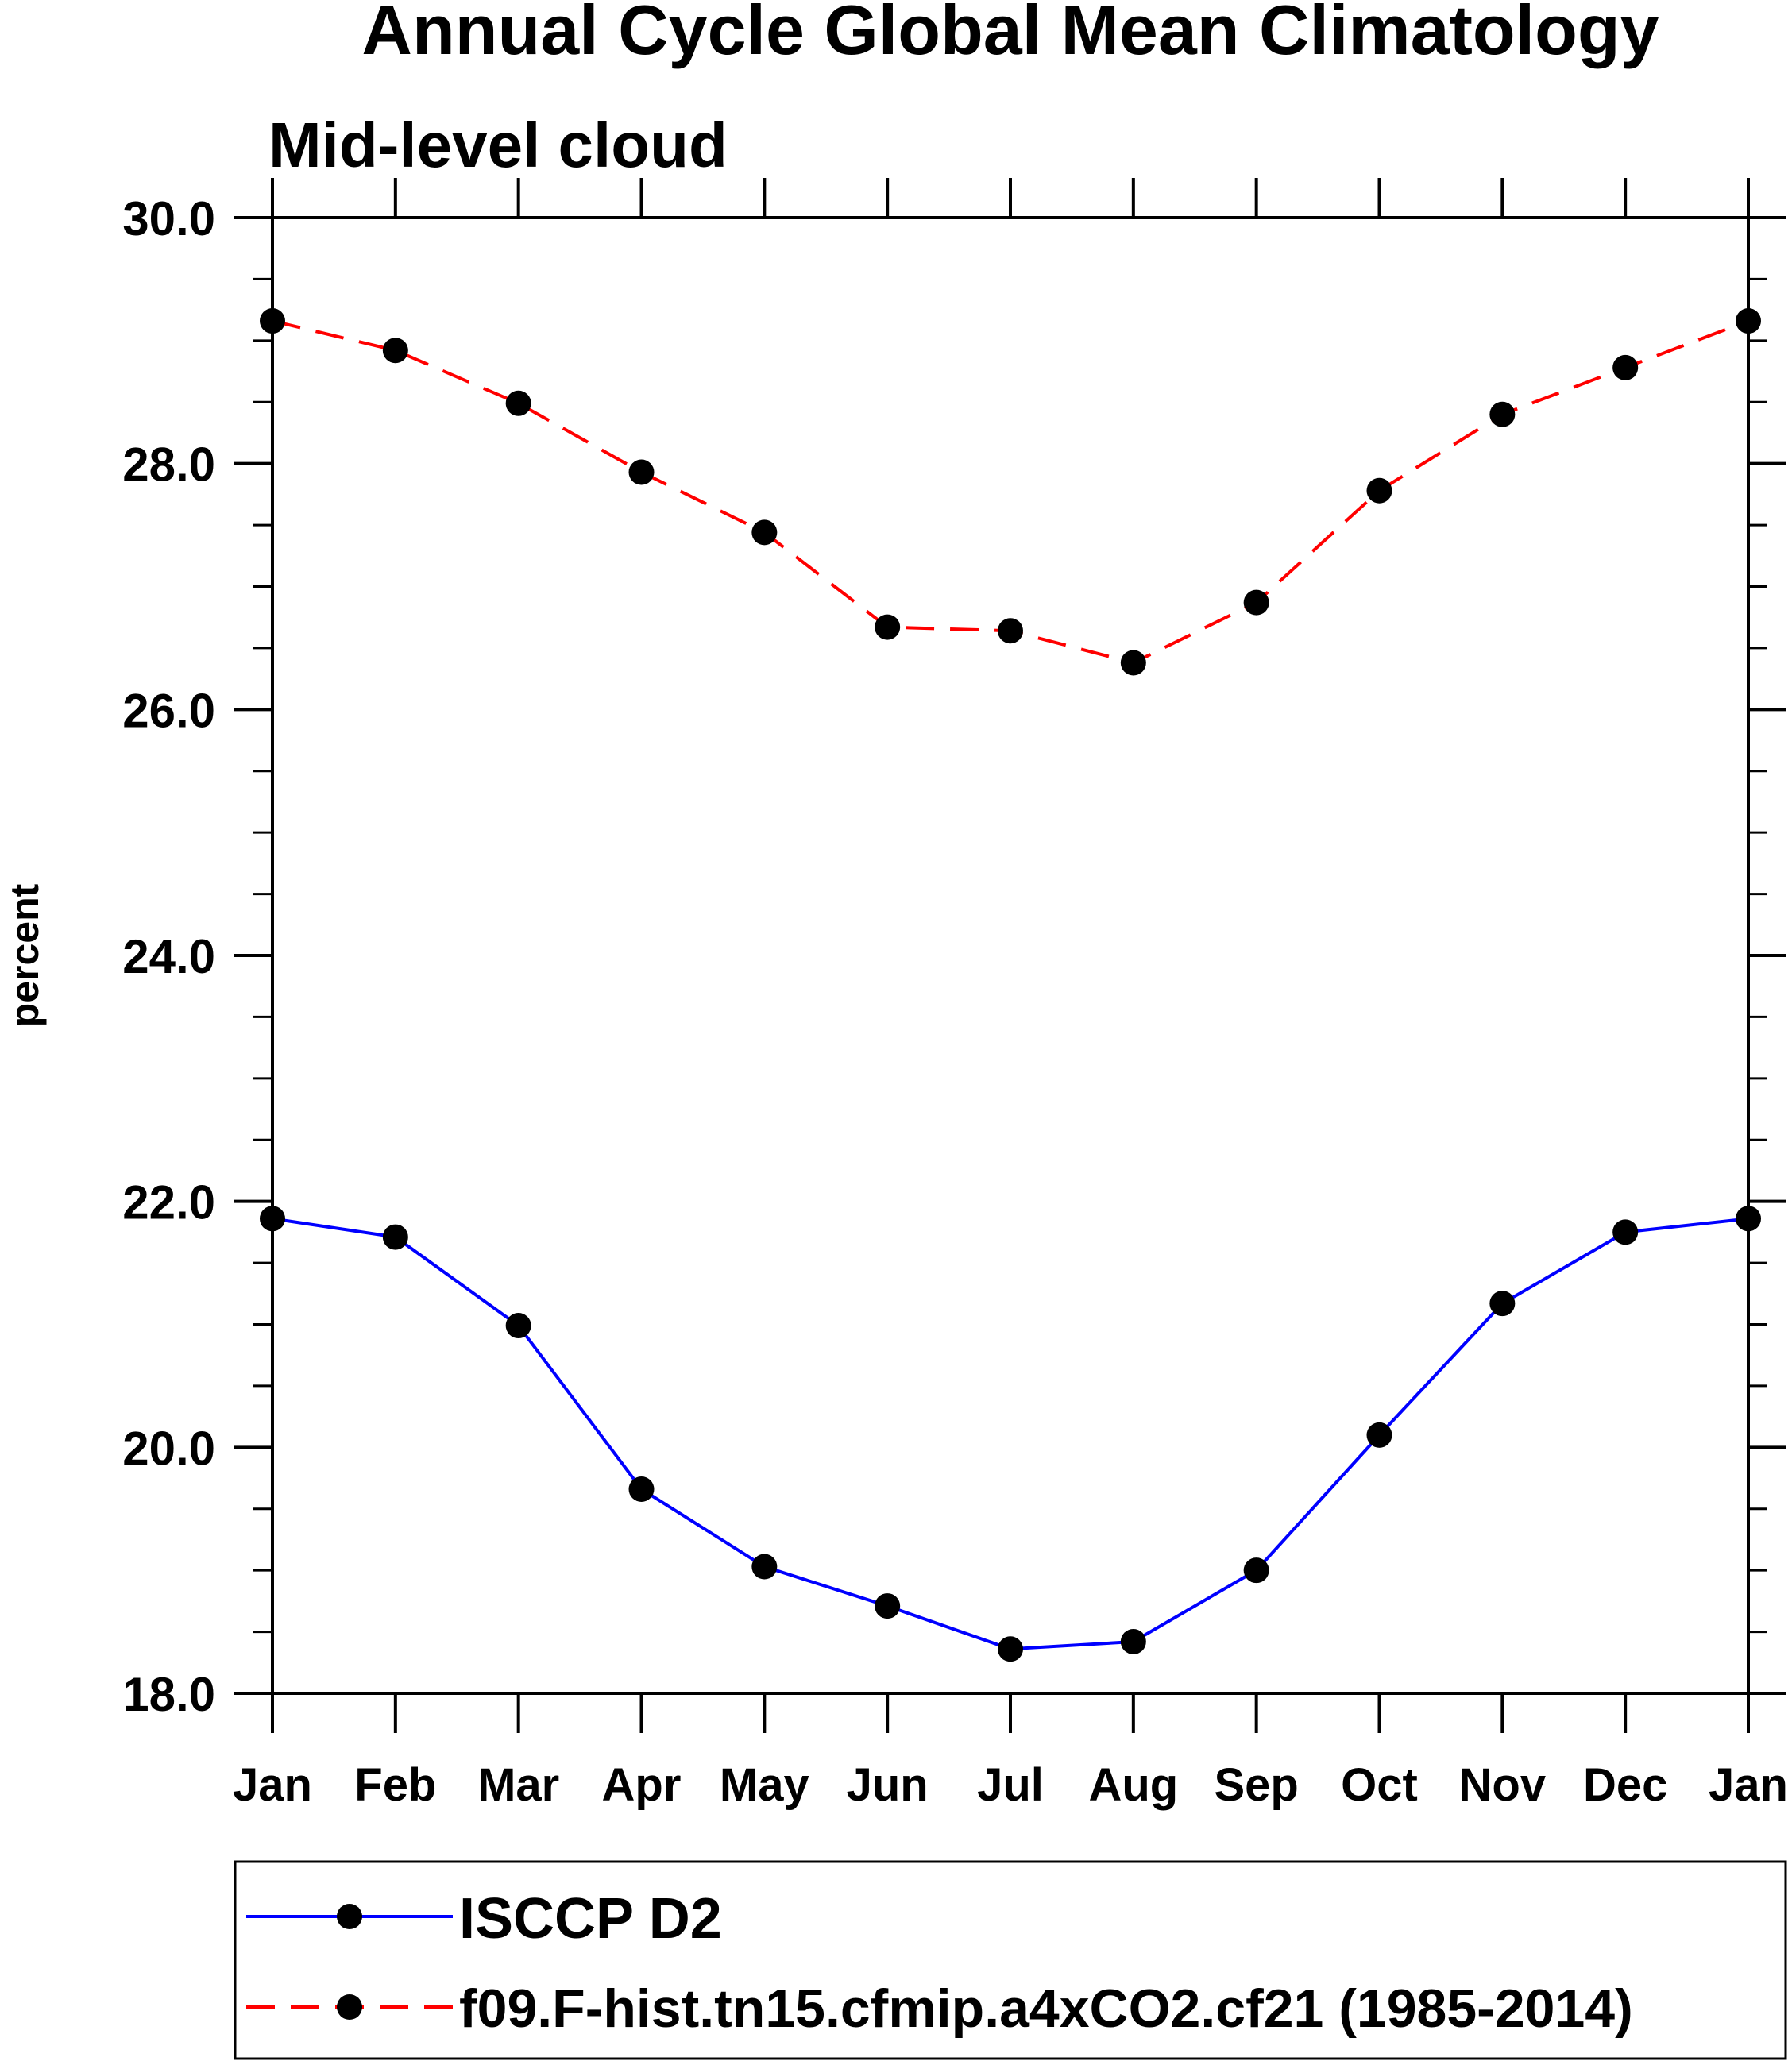  What do you see at coordinates (1010, 1785) in the screenshot?
I see `x-tick-label: Jul` at bounding box center [1010, 1785].